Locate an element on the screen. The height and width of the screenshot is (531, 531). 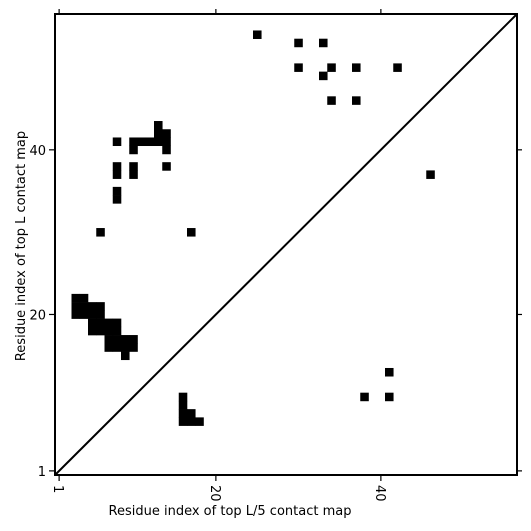
x-tick-label: 40 is located at coordinates (379, 493).